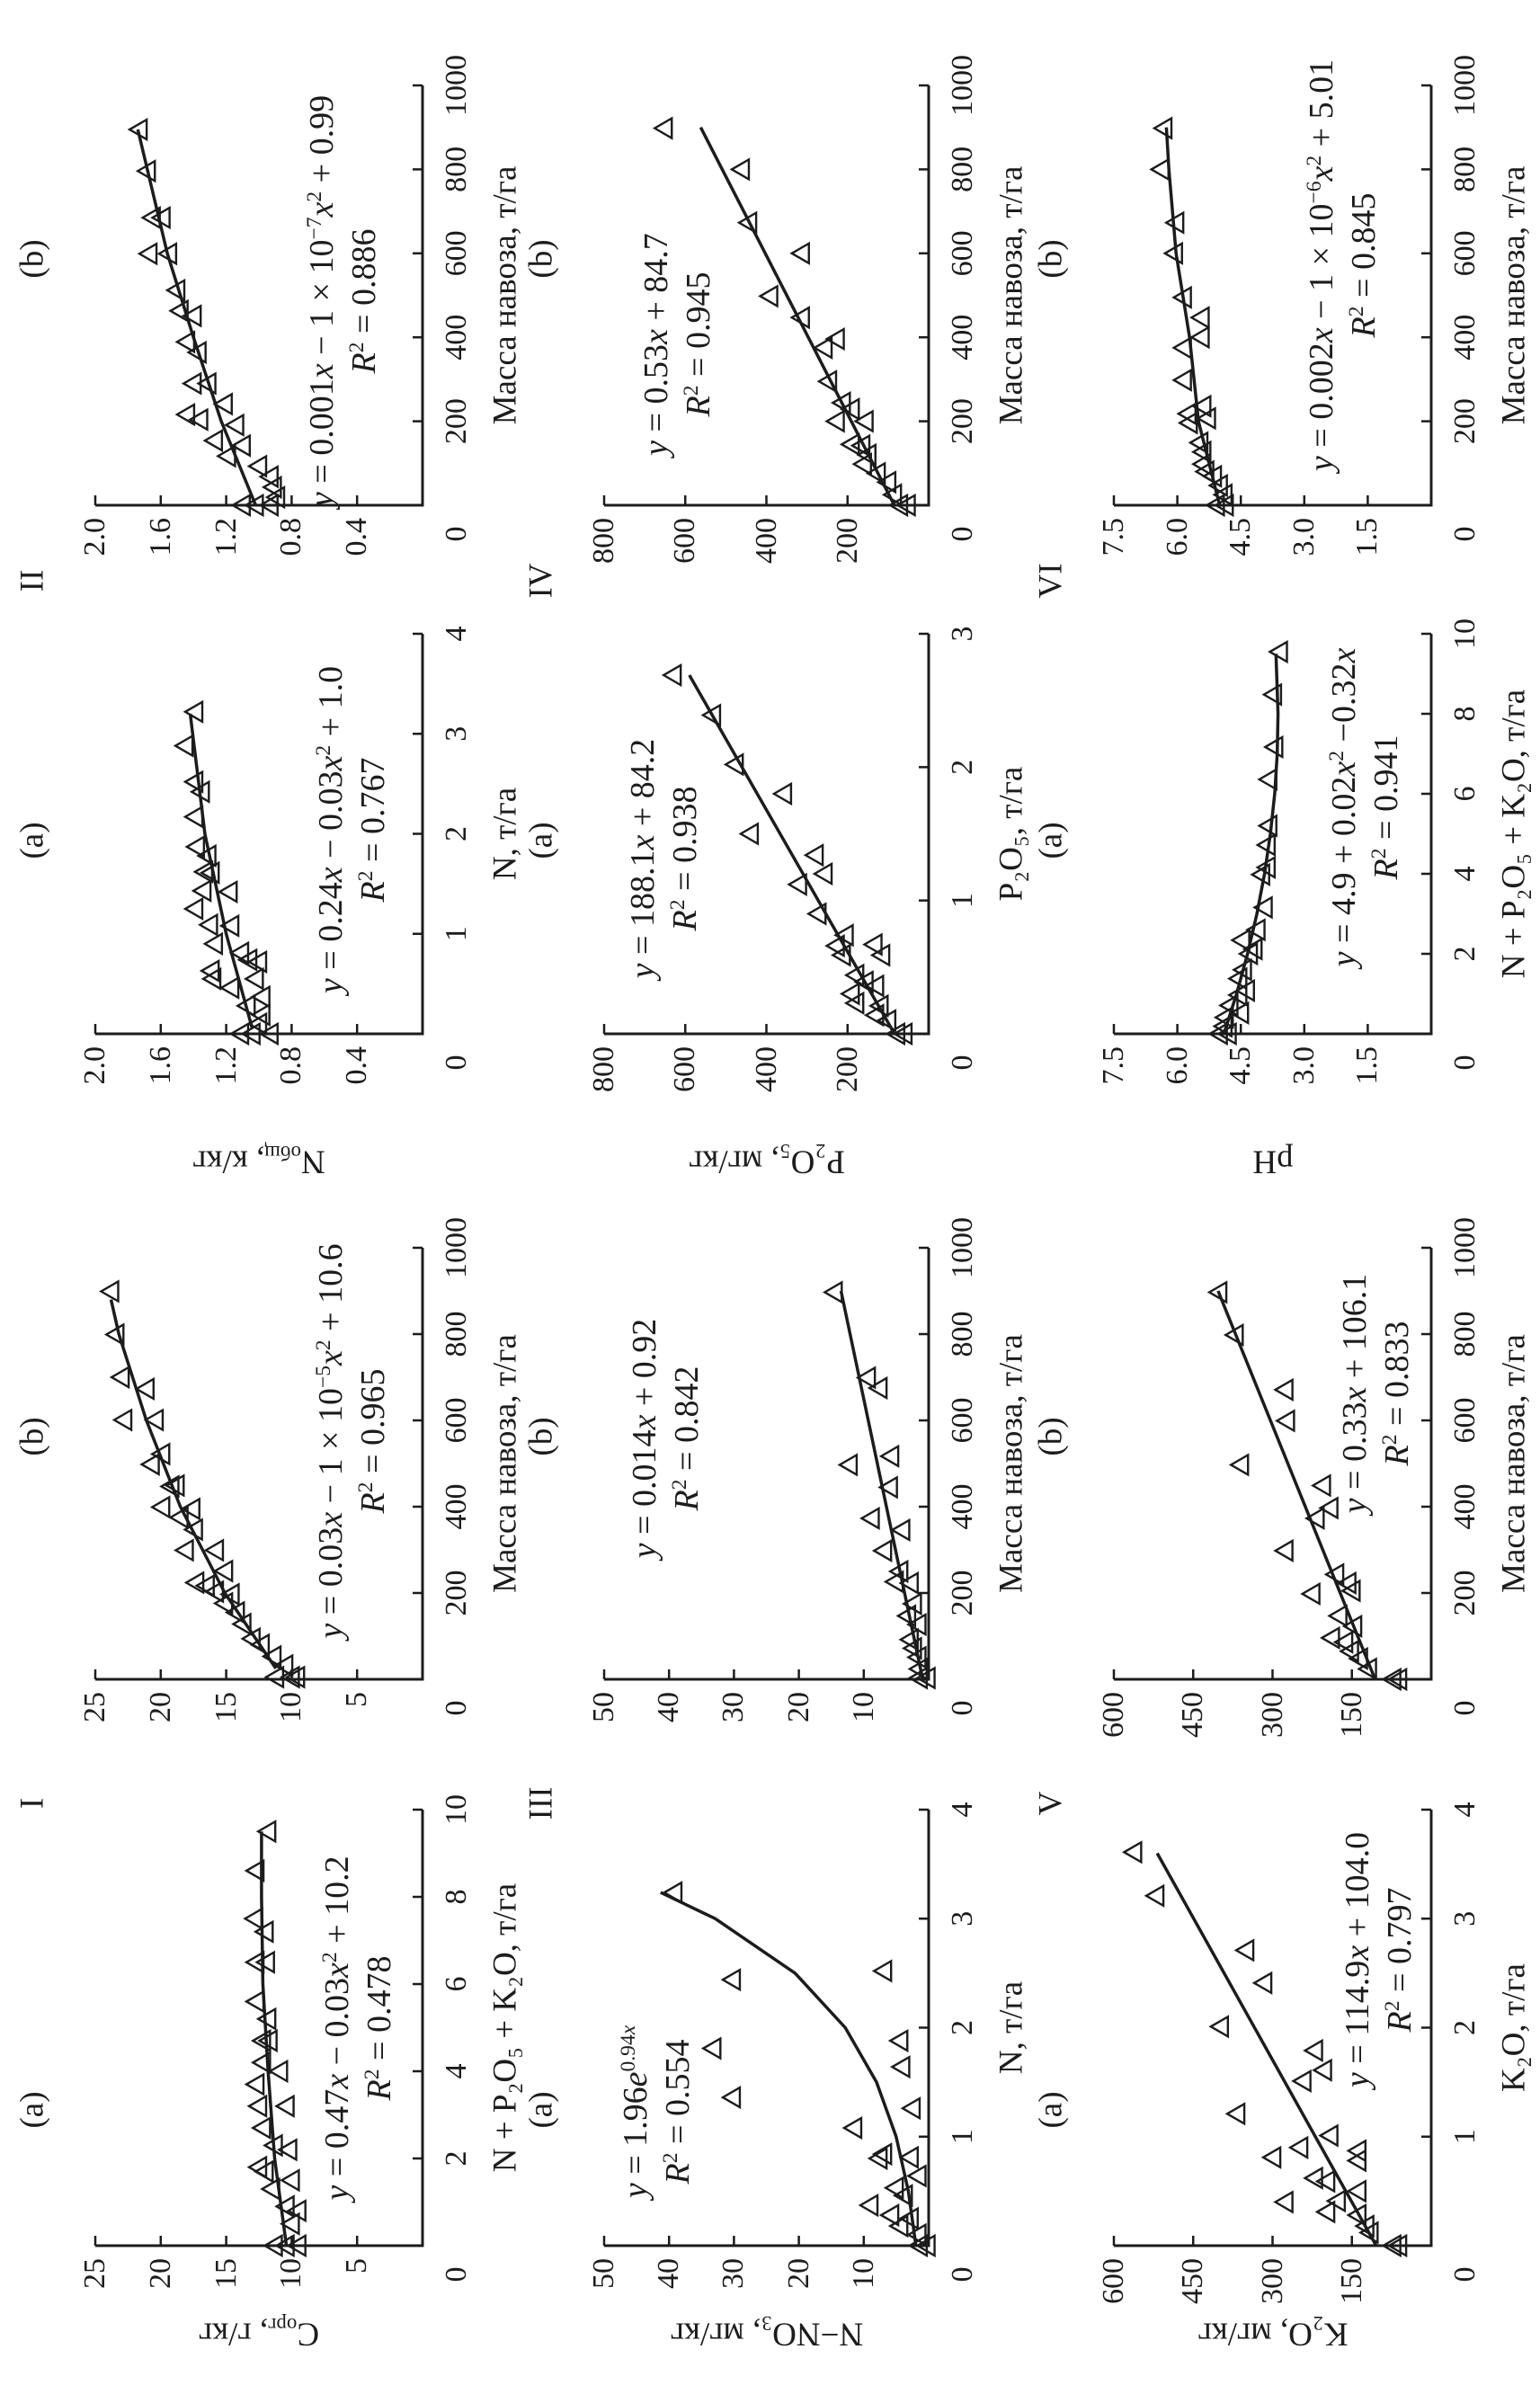 Image resolution: width=1540 pixels, height=2385 pixels. What do you see at coordinates (698, 344) in the screenshot?
I see `r-squared: R2 = 0.945` at bounding box center [698, 344].